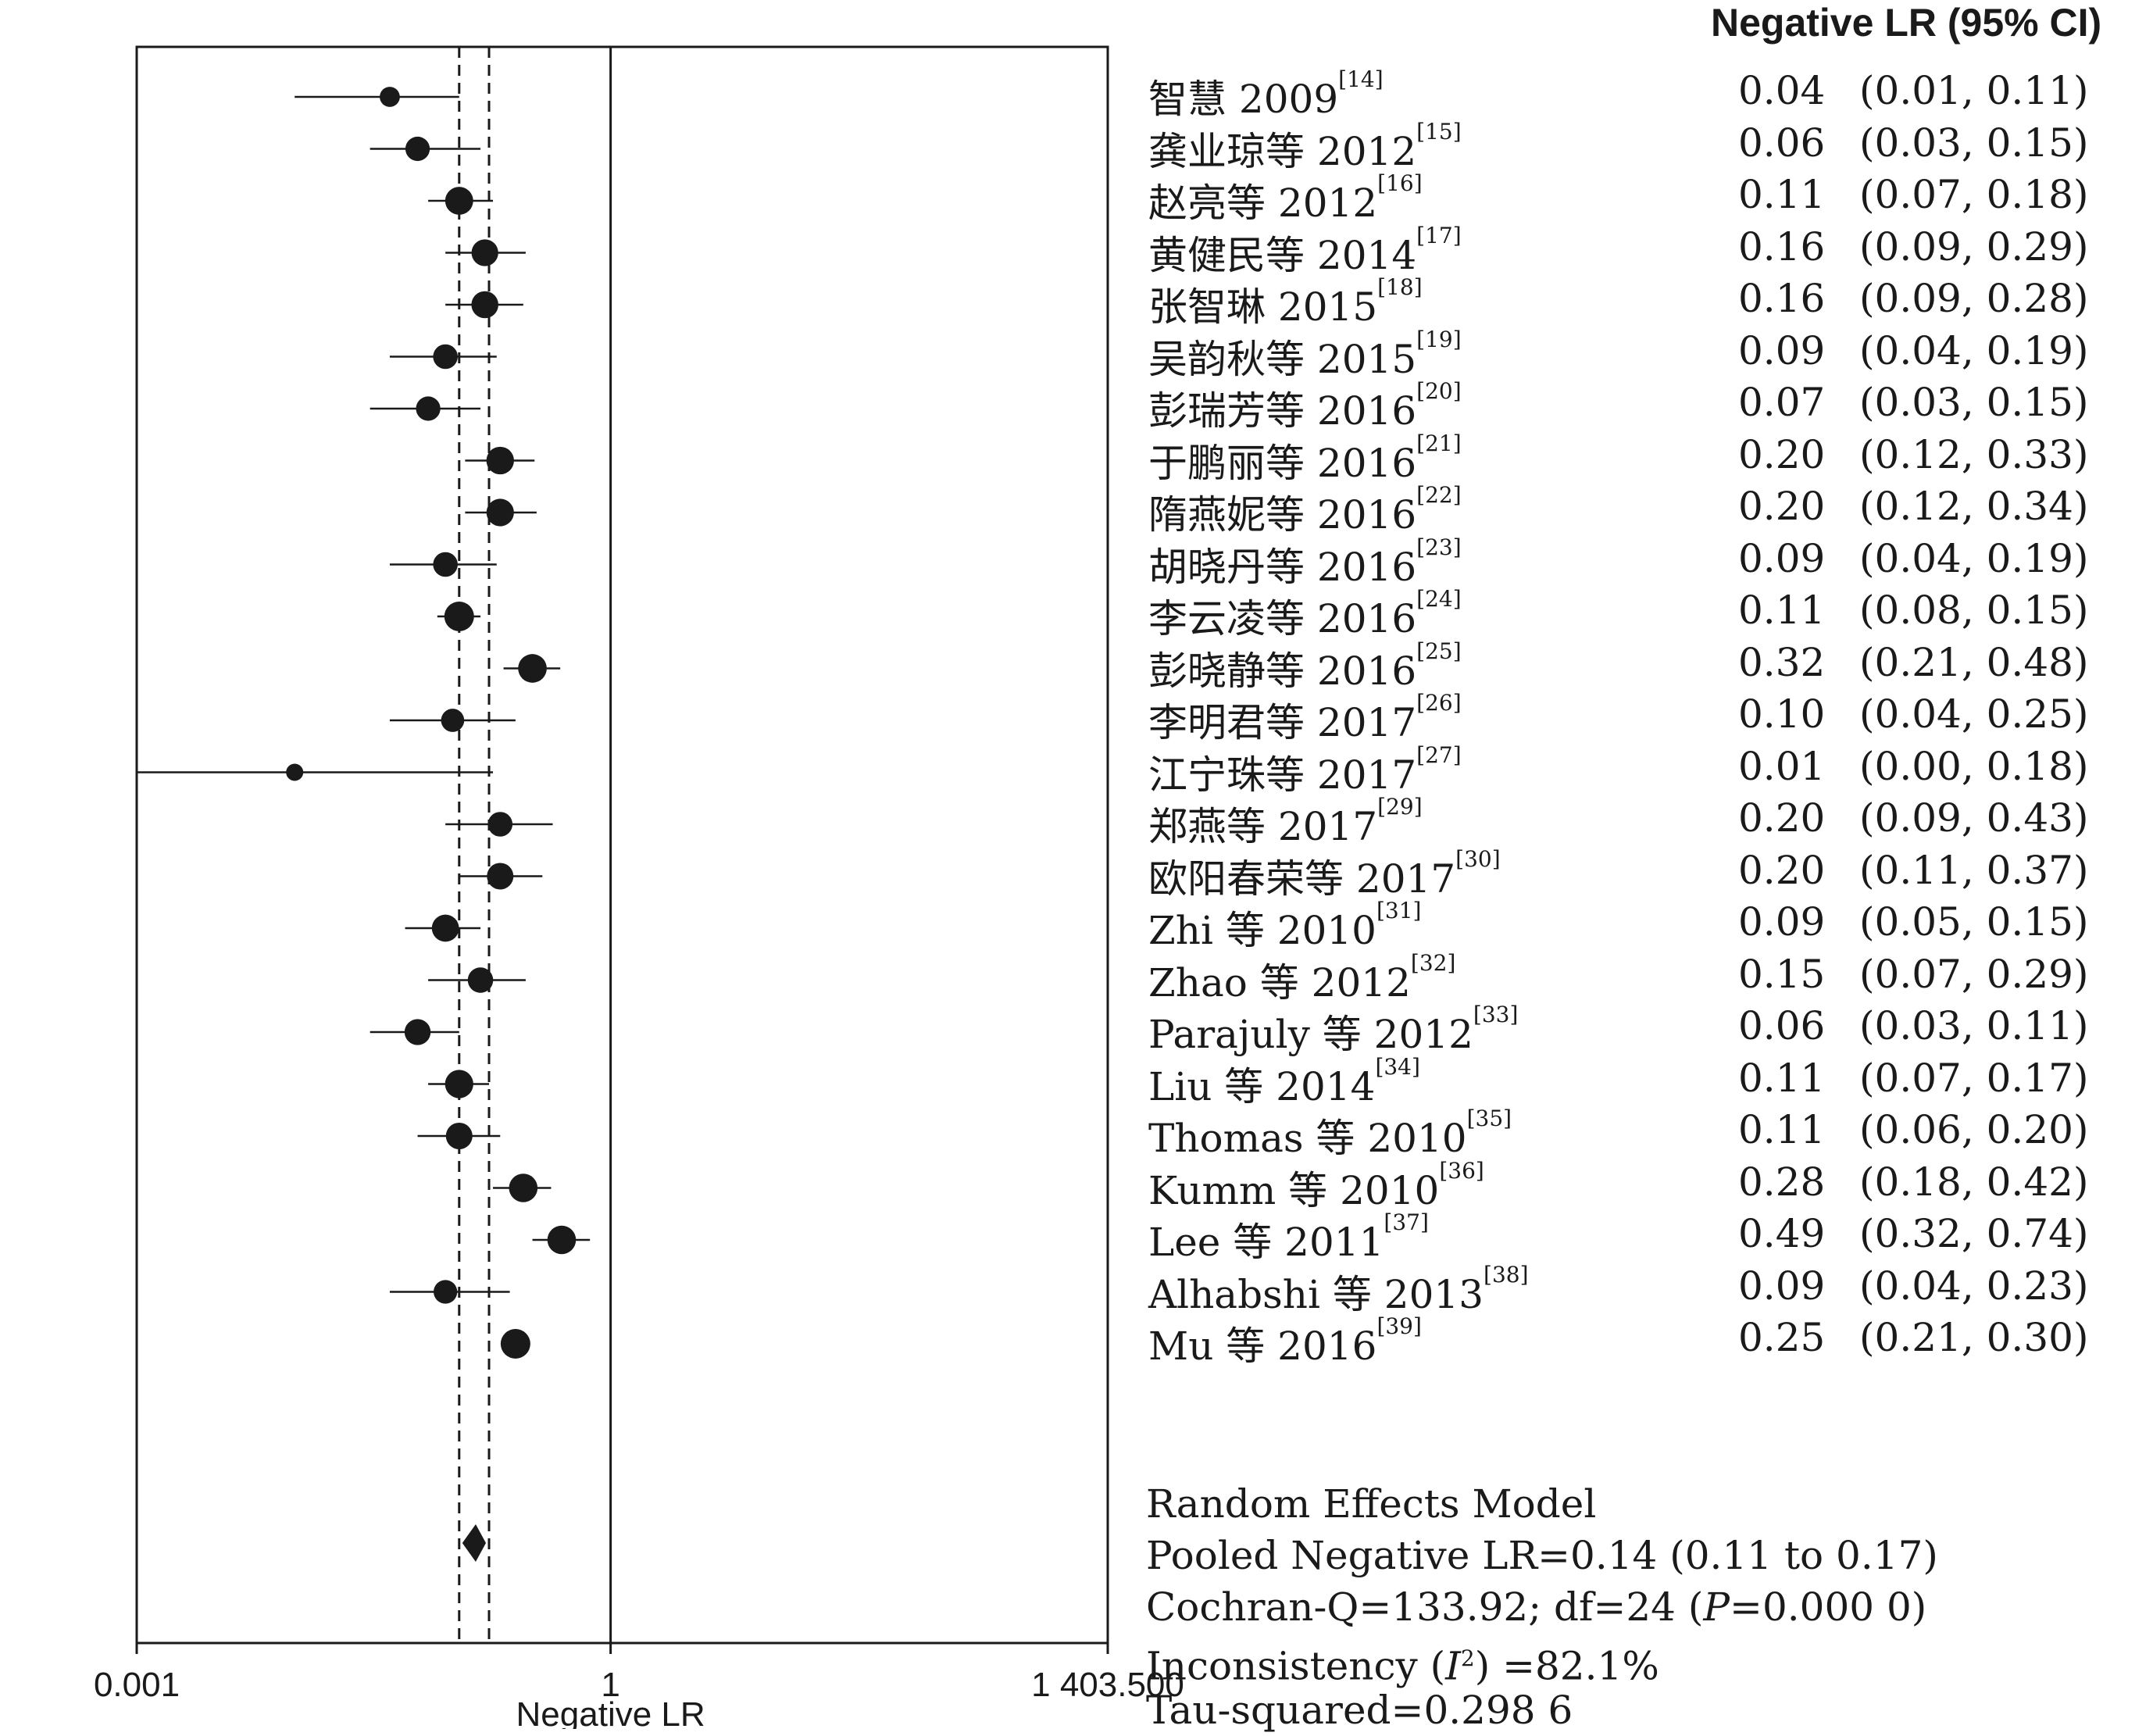 The height and width of the screenshot is (1736, 2153). I want to click on study-ref: [21], so click(1439, 443).